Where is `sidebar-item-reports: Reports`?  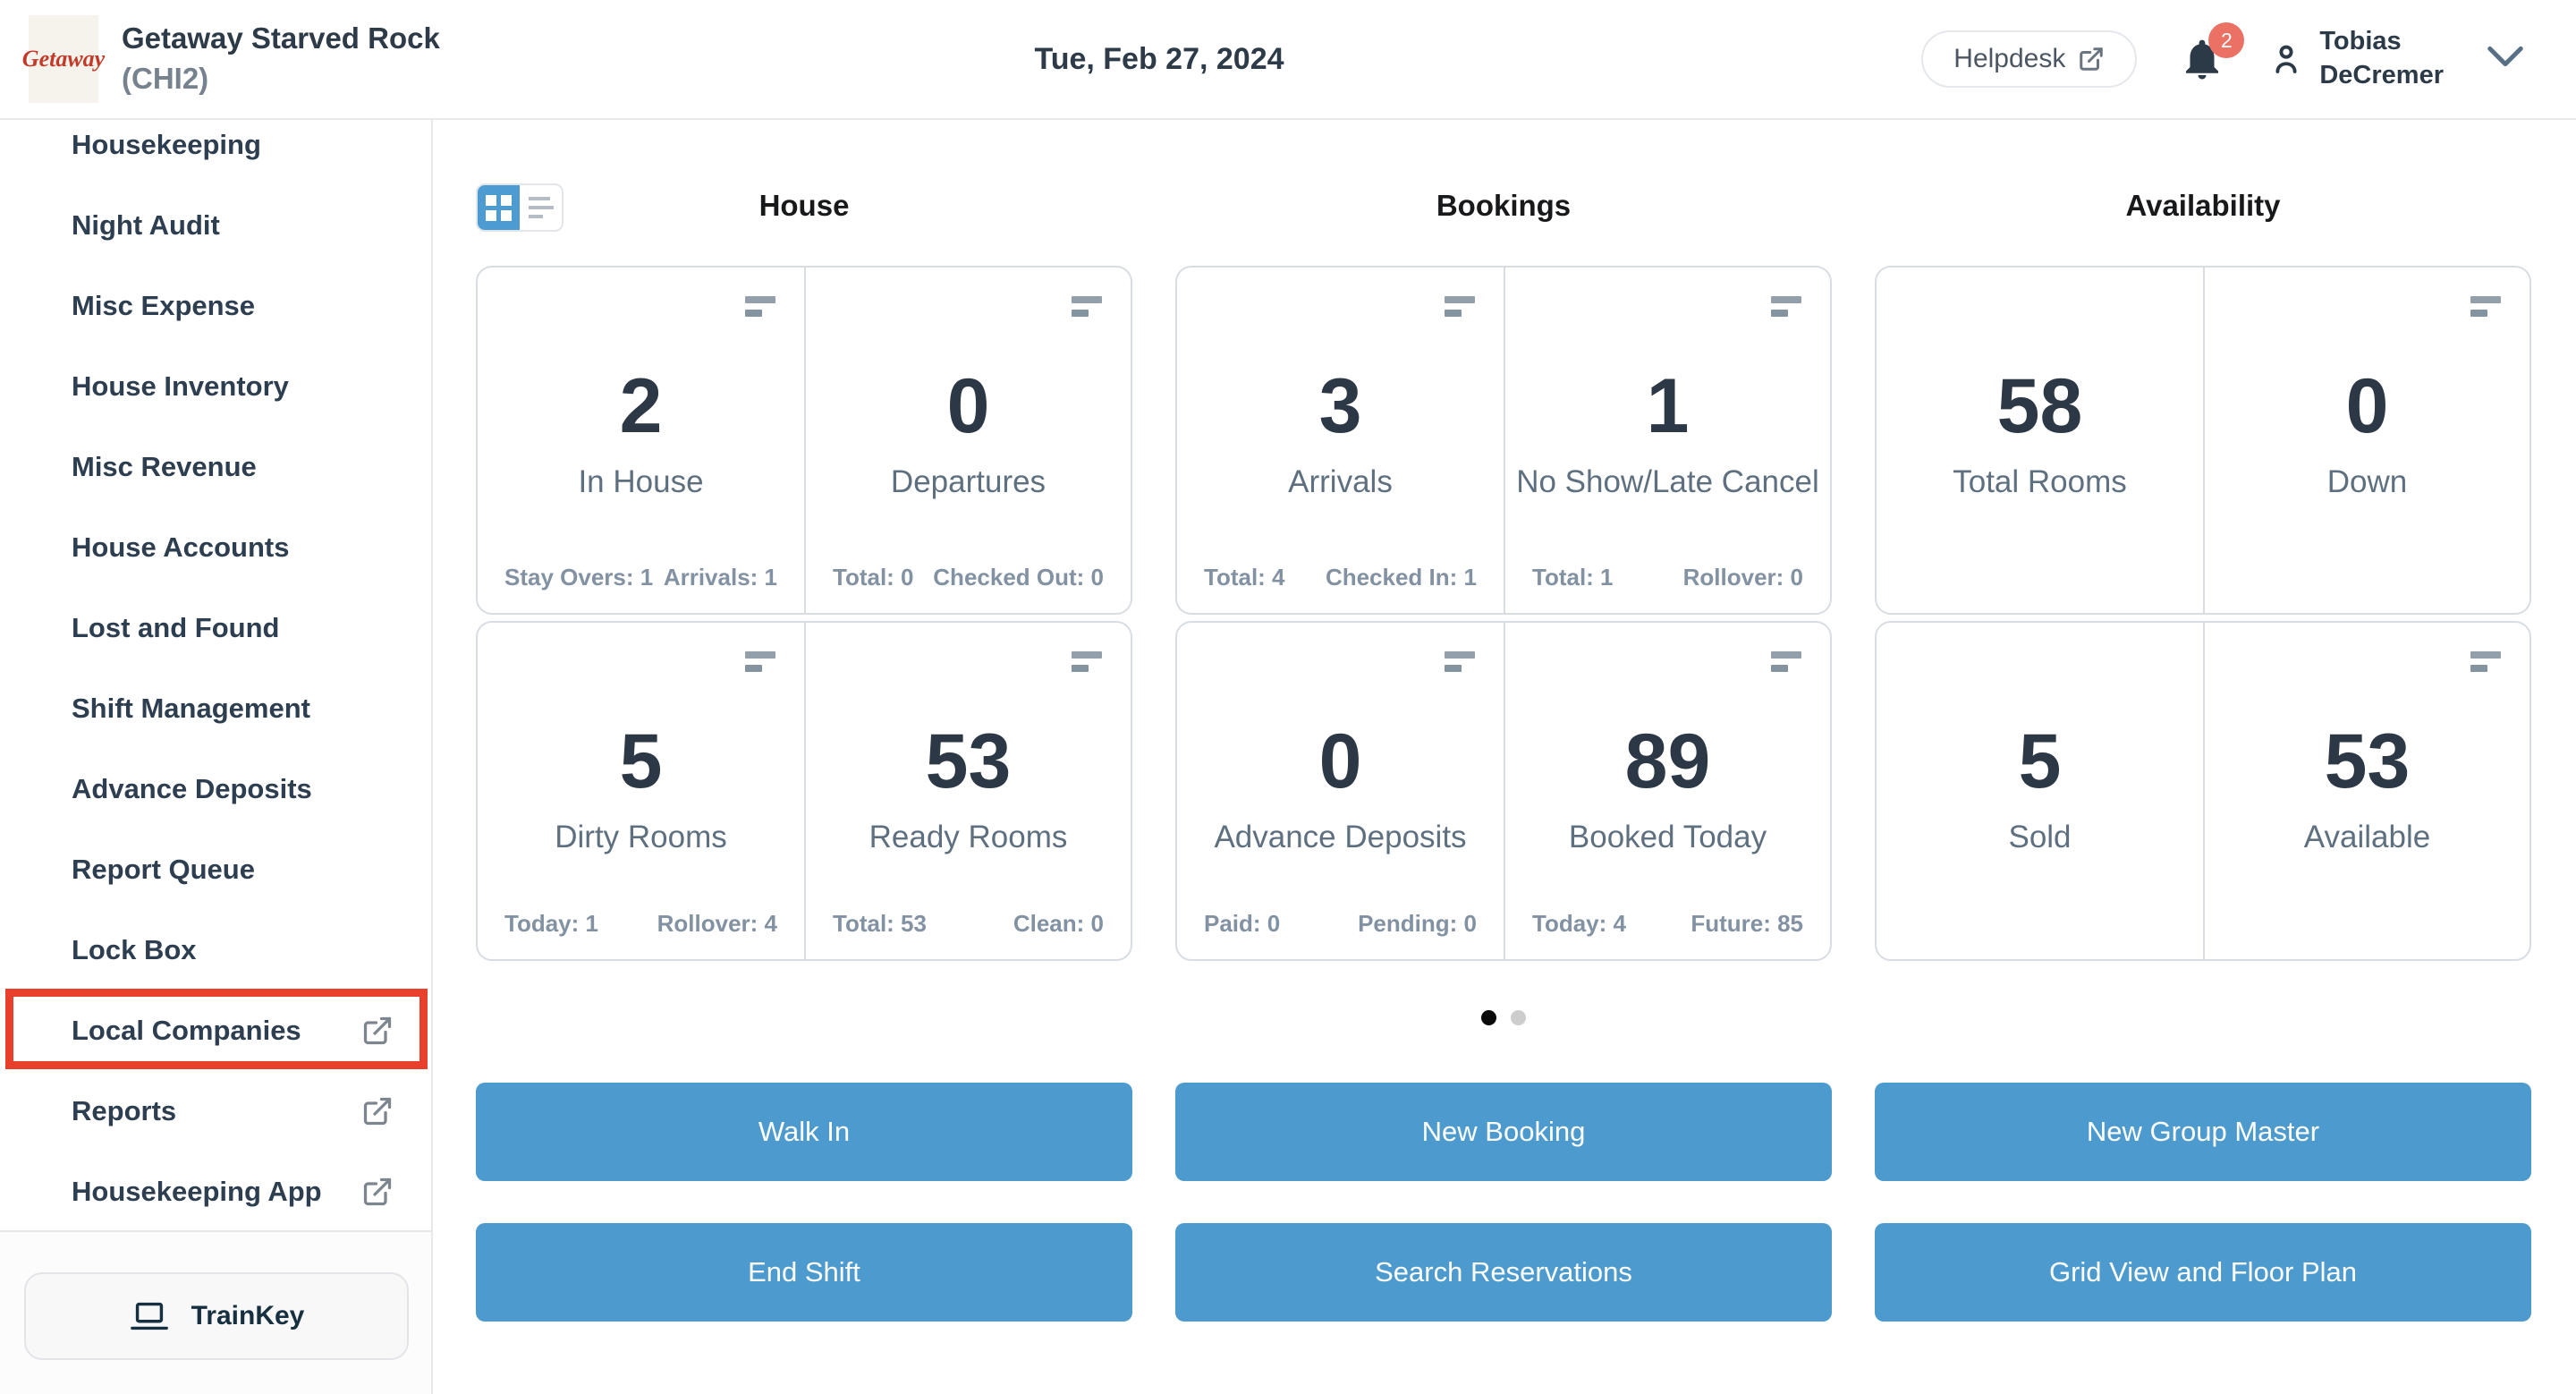
sidebar-item-reports: Reports is located at coordinates (215, 1111).